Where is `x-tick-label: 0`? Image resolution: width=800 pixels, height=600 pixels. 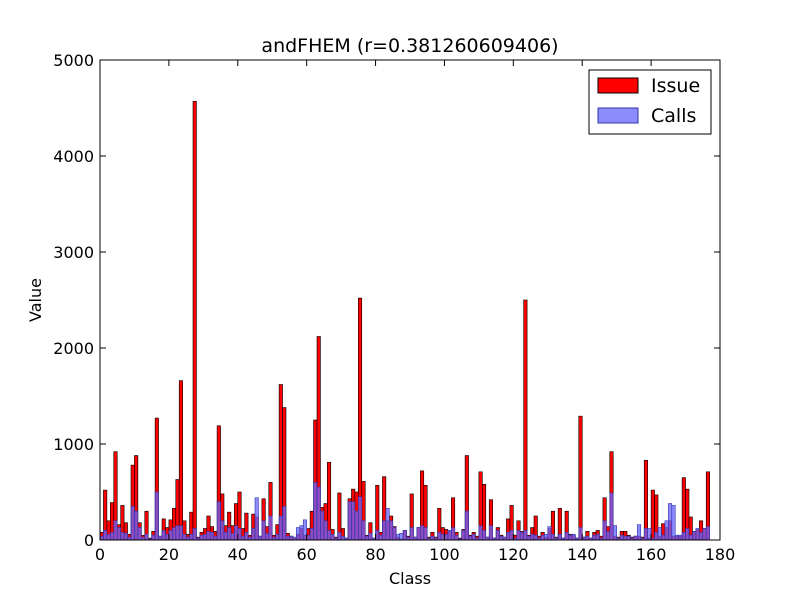
x-tick-label: 0 is located at coordinates (100, 554).